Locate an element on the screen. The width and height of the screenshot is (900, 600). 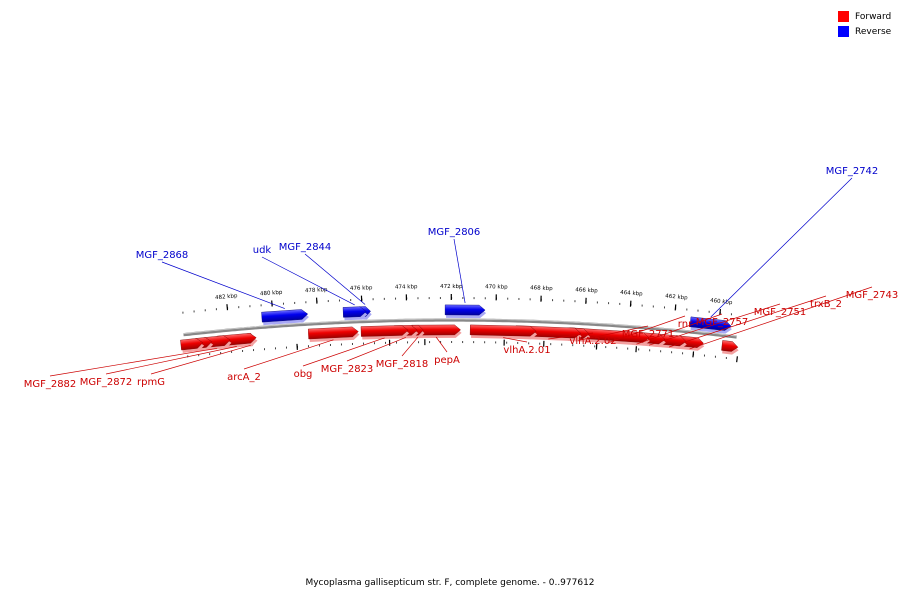
gene-label: MGF_2806 is located at coordinates (454, 232).